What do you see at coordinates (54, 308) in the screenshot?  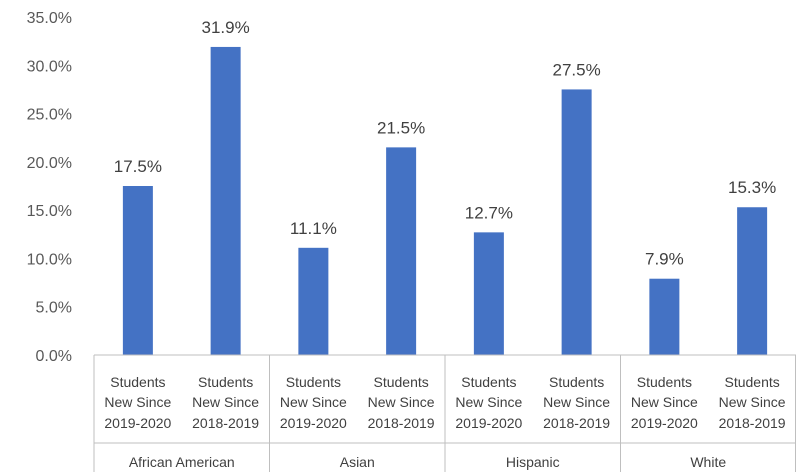 I see `y-tick-label: 5.0%` at bounding box center [54, 308].